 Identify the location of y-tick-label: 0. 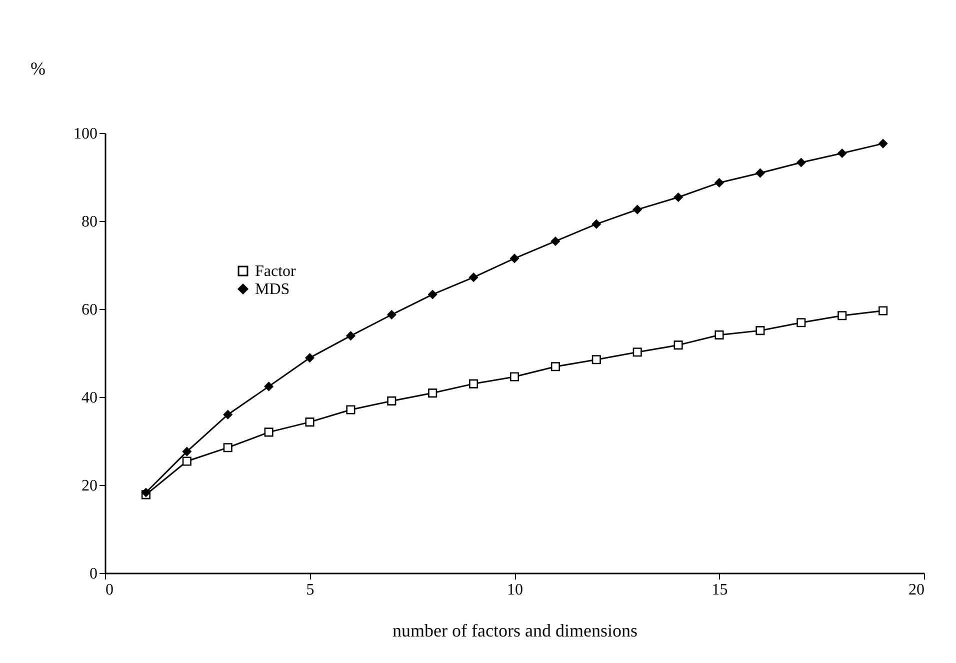
(94, 574).